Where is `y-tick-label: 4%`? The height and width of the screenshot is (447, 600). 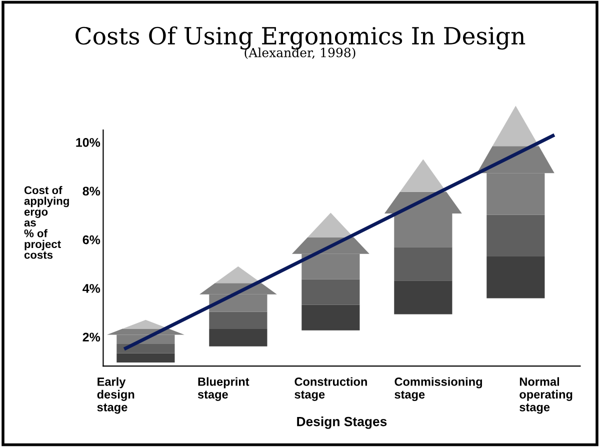
y-tick-label: 4% is located at coordinates (91, 288).